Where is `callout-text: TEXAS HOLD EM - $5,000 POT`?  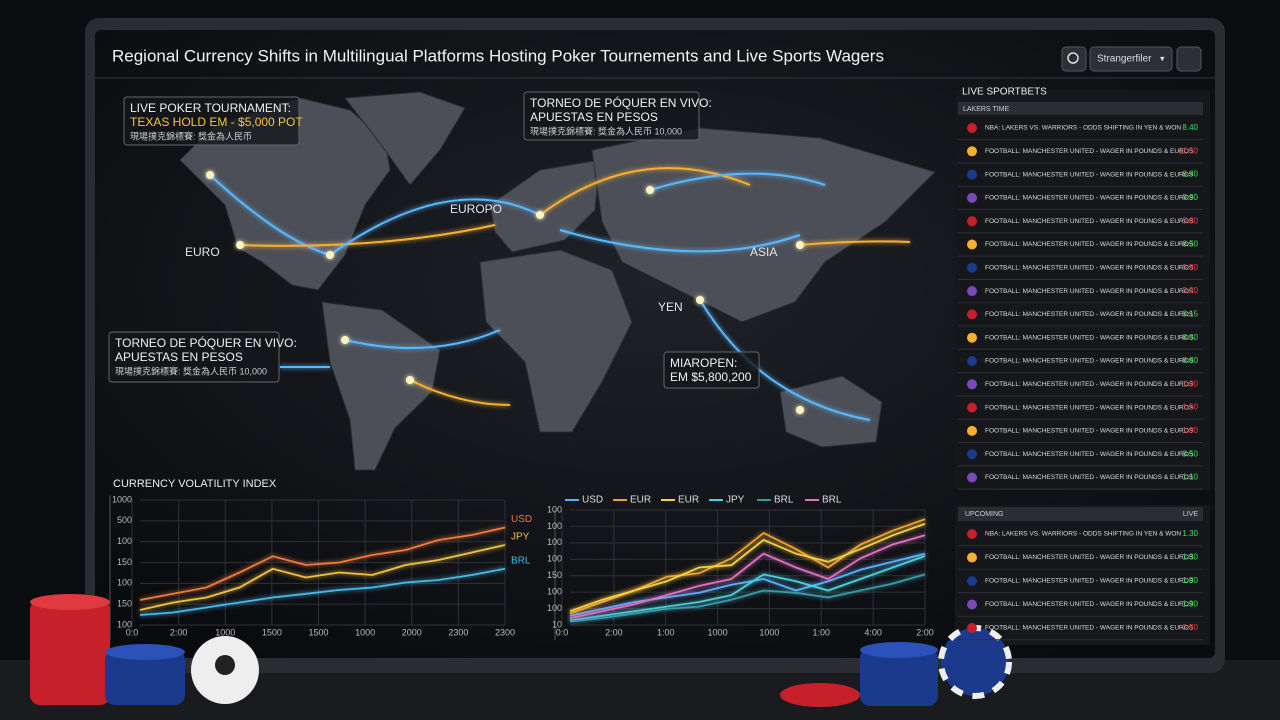
callout-text: TEXAS HOLD EM - $5,000 POT is located at coordinates (216, 122).